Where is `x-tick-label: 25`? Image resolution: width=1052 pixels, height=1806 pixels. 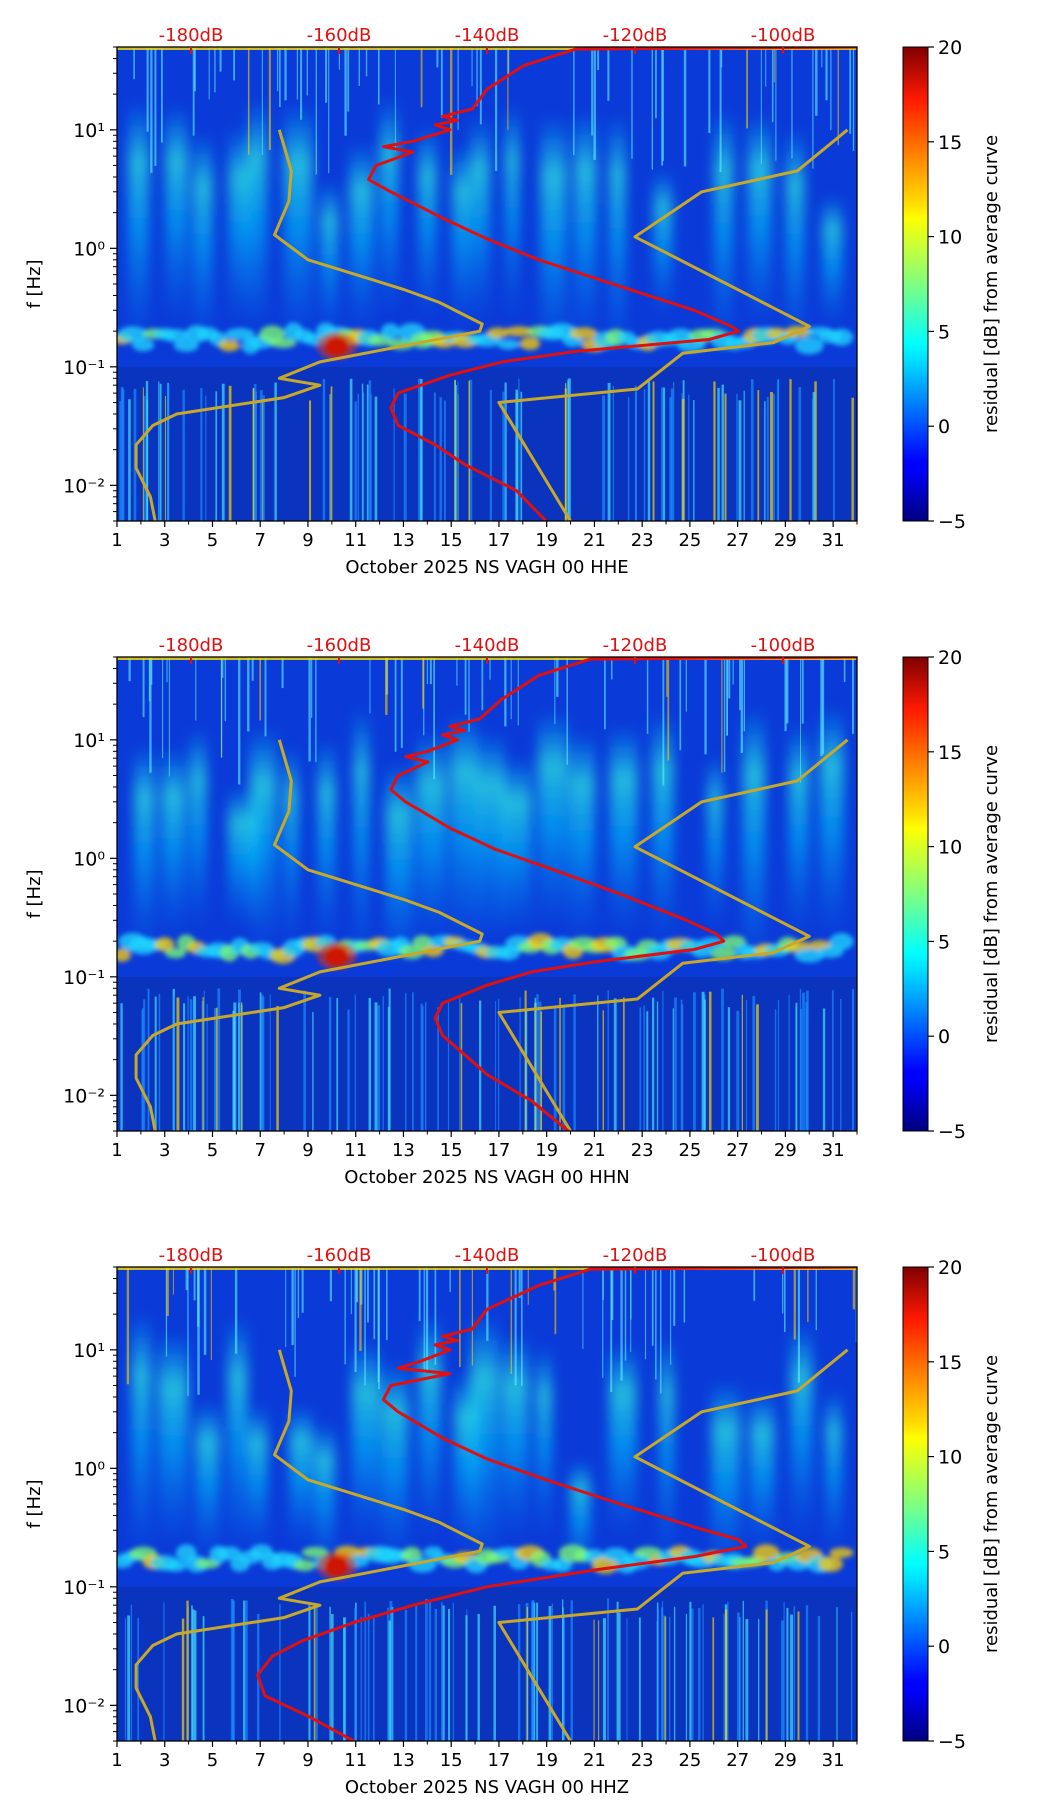 x-tick-label: 25 is located at coordinates (689, 1760).